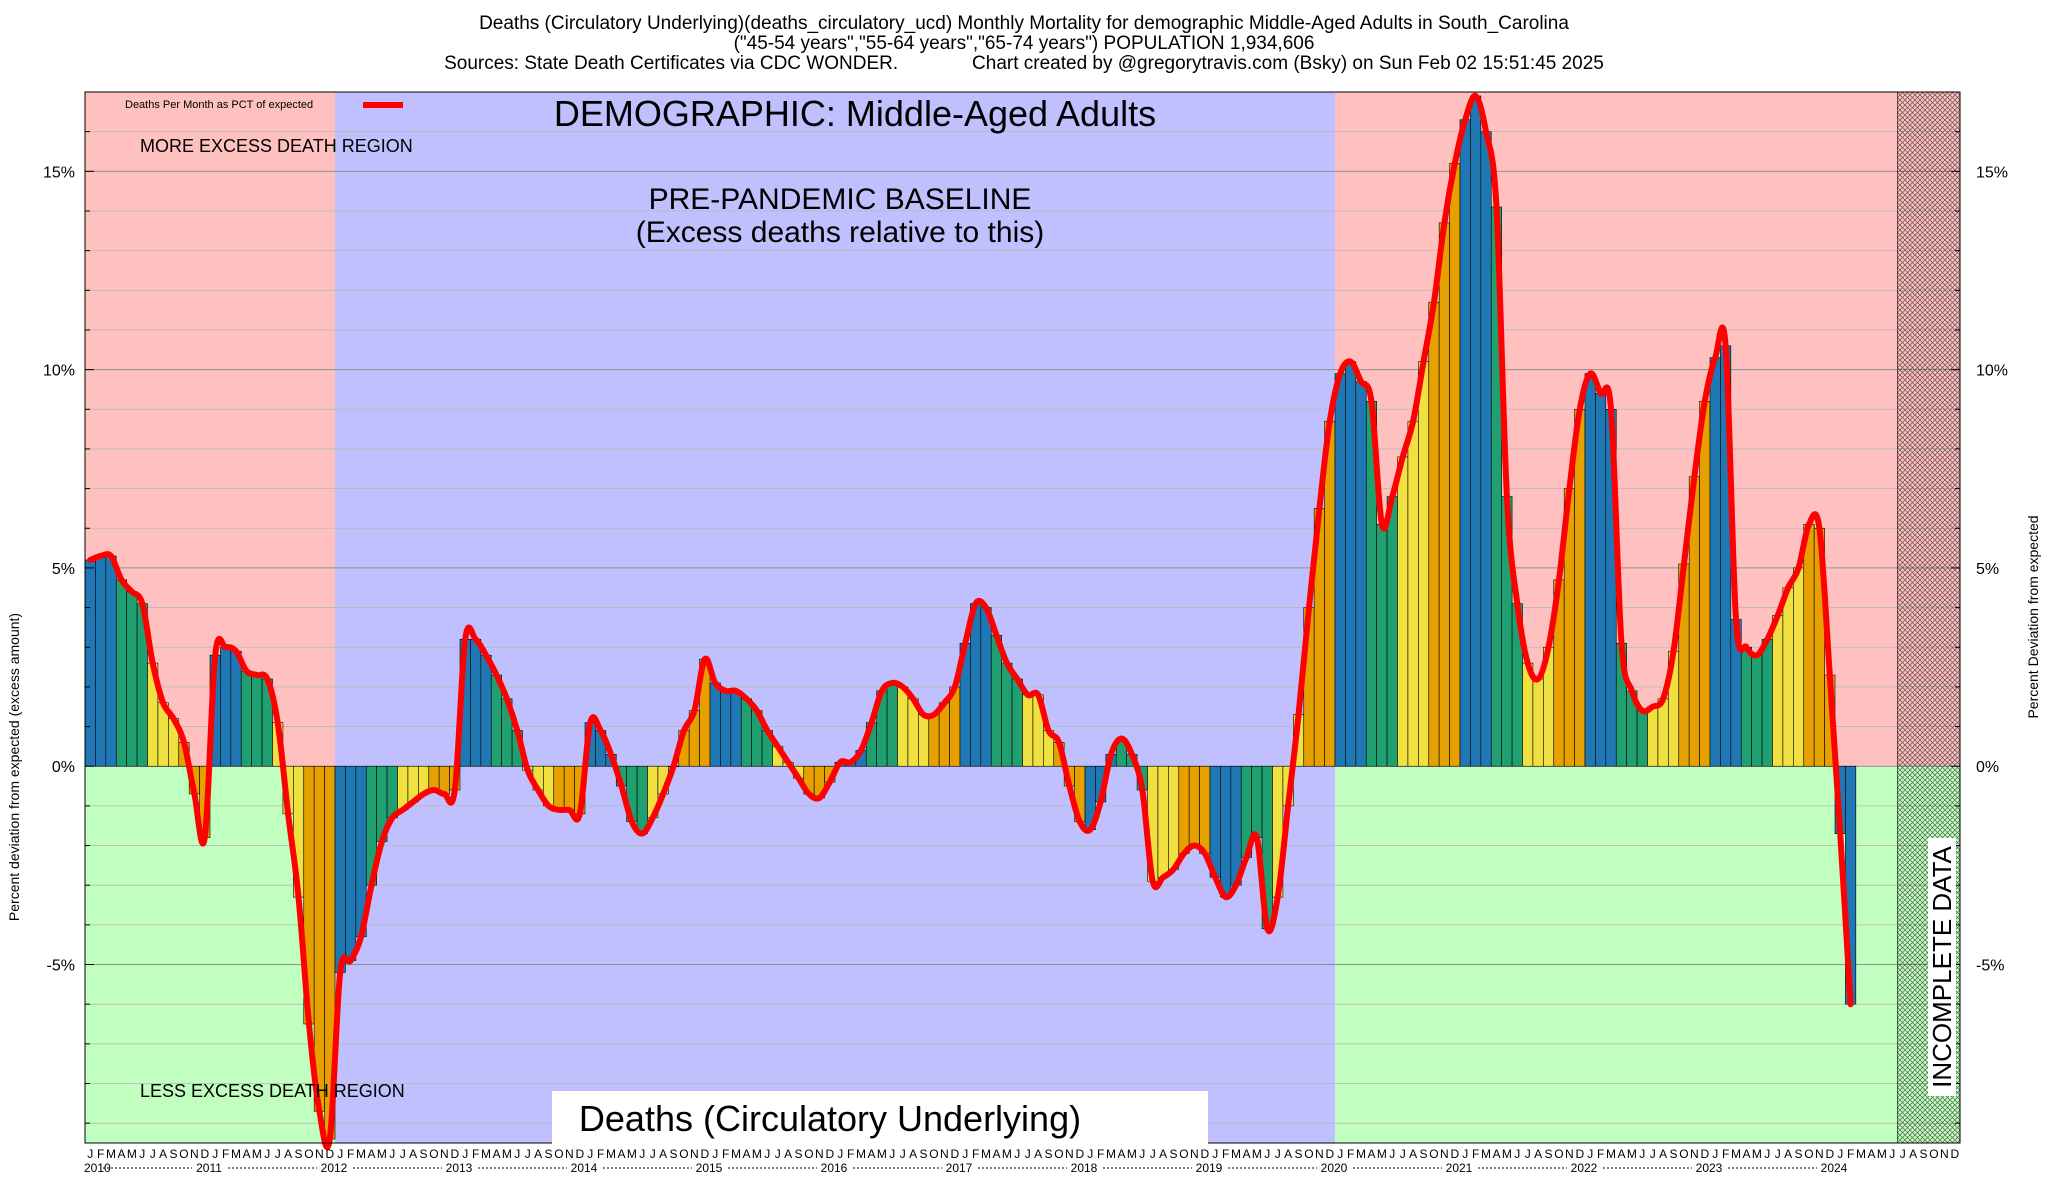 The image size is (2048, 1200). Describe the element at coordinates (1084, 1168) in the screenshot. I see `year-tick-label: 2018` at that location.